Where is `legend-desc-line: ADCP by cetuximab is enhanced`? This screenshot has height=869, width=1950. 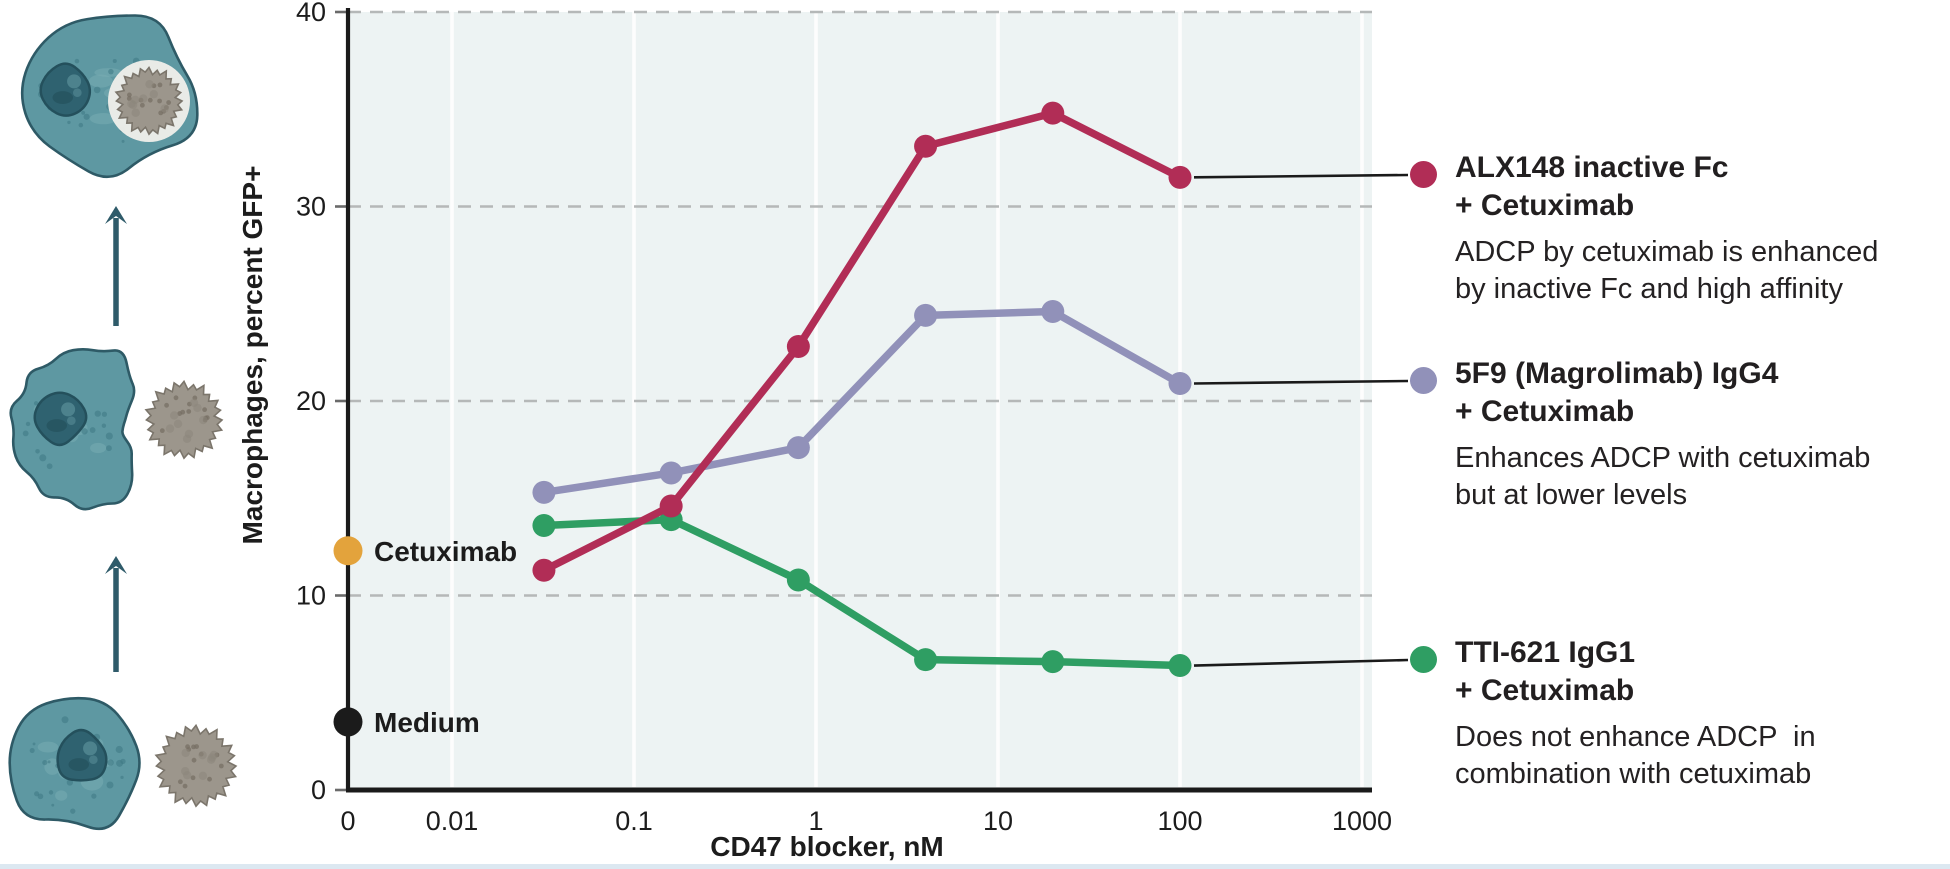
legend-desc-line: ADCP by cetuximab is enhanced is located at coordinates (1667, 252).